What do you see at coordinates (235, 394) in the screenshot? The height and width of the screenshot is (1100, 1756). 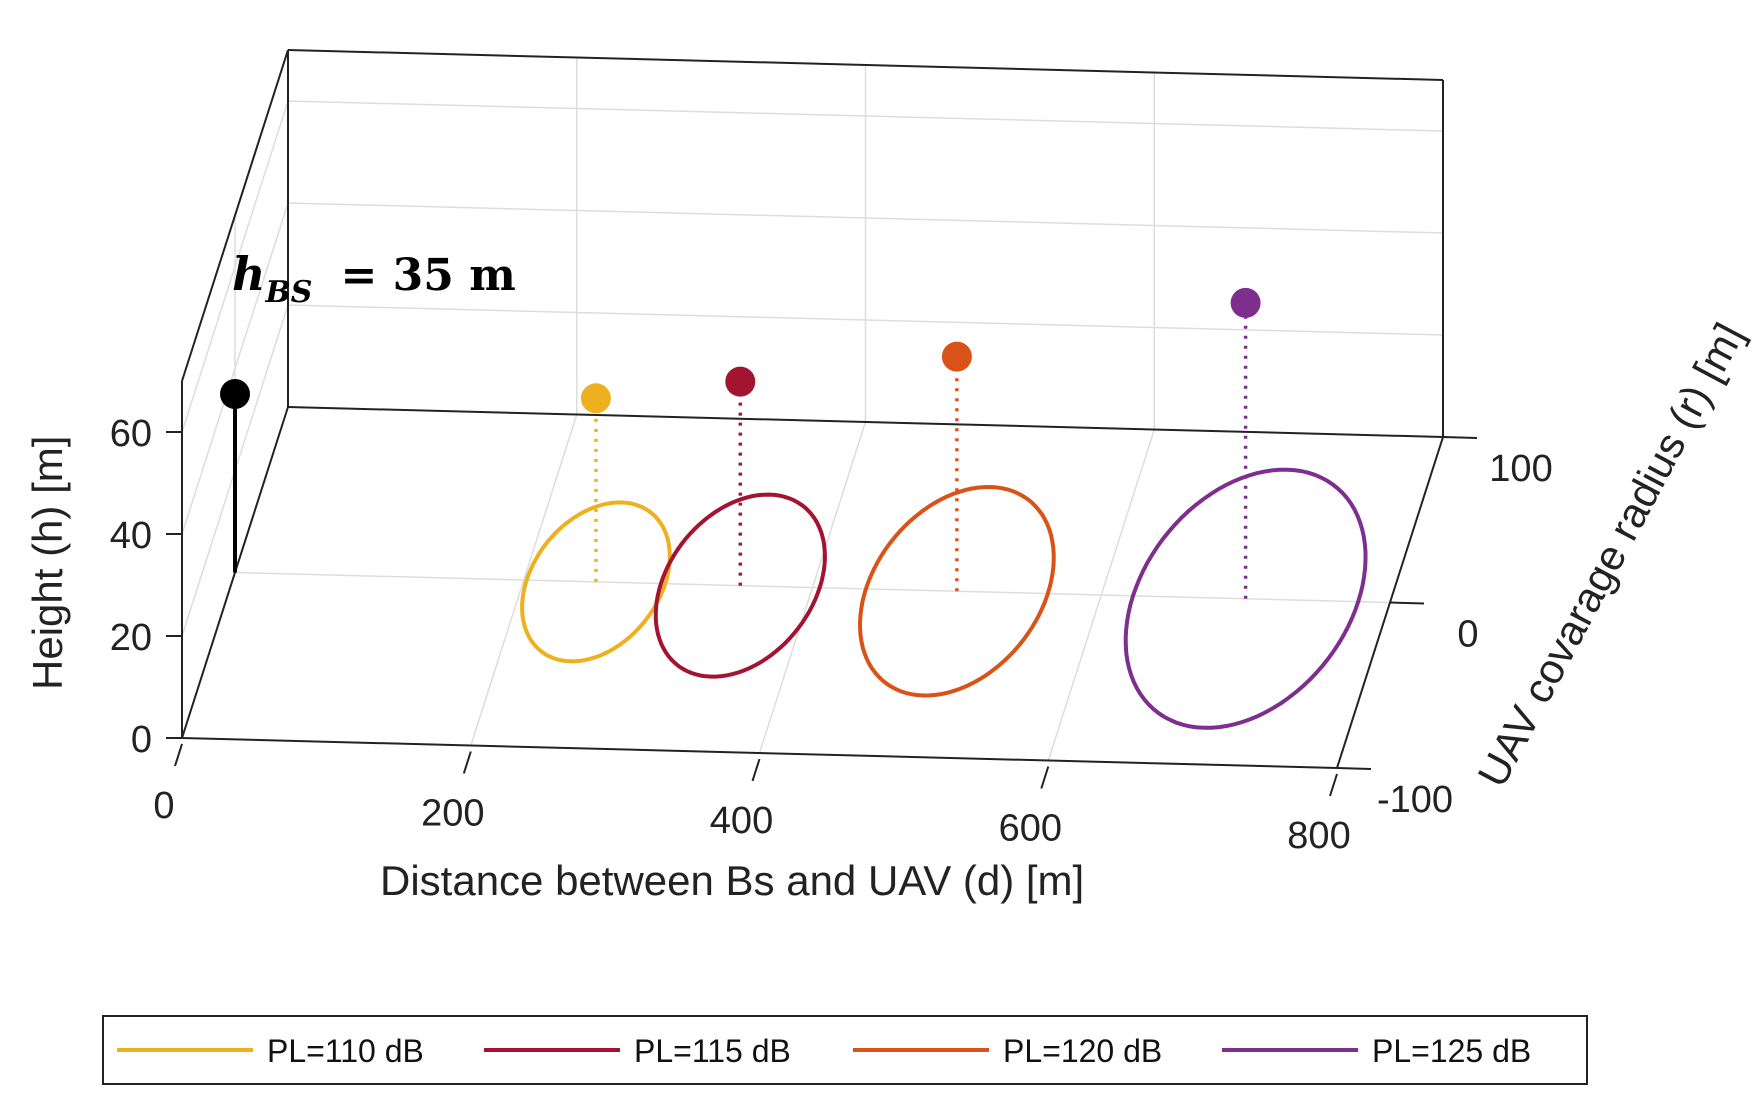 I see `base-station-marker` at bounding box center [235, 394].